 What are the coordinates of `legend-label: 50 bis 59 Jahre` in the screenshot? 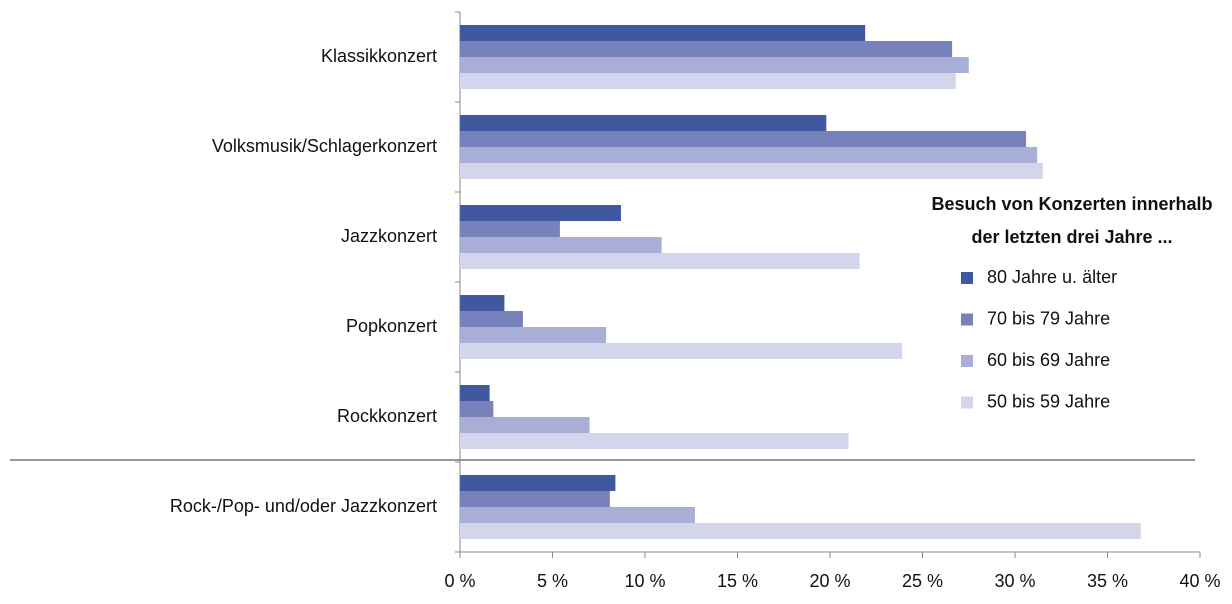 It's located at (1048, 401).